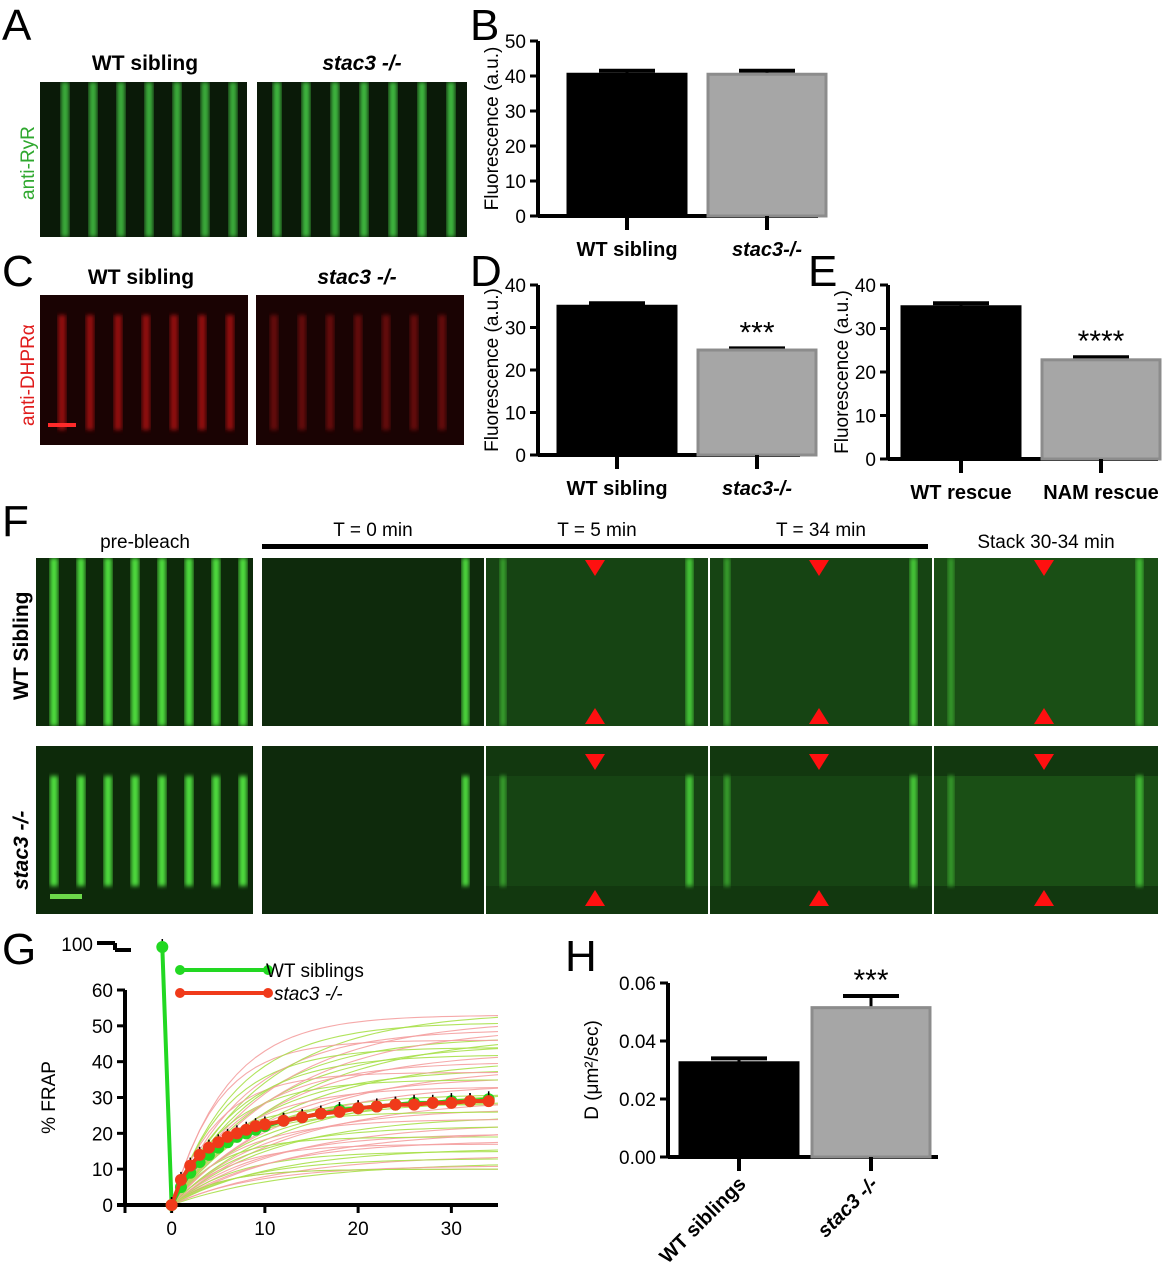  What do you see at coordinates (144, 642) in the screenshot?
I see `f-image-r0-c0` at bounding box center [144, 642].